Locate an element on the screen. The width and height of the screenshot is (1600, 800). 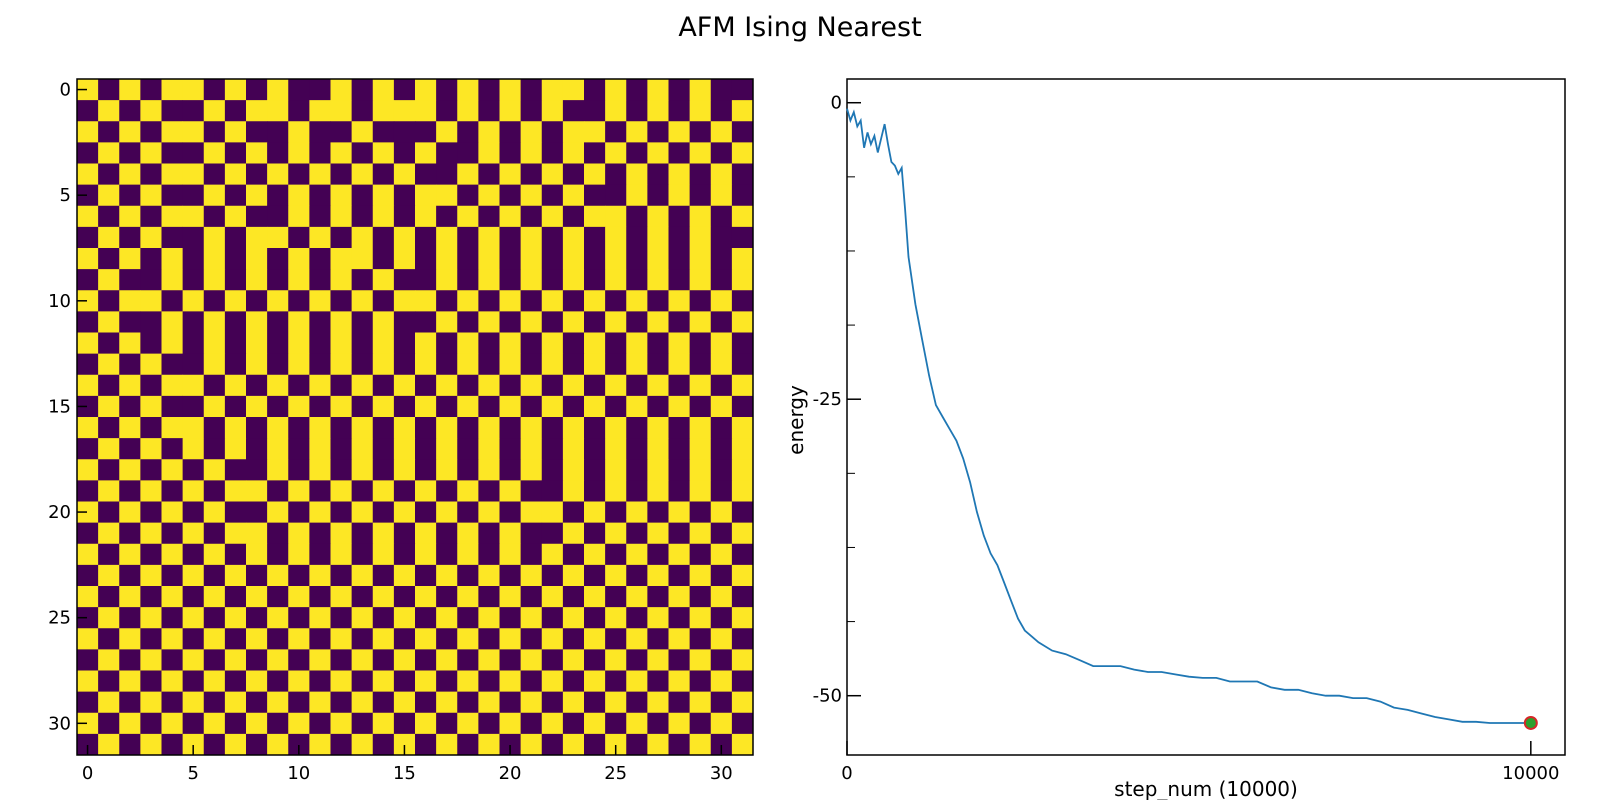
step-x-ticks: 0 10000 is located at coordinates (1200, 762).